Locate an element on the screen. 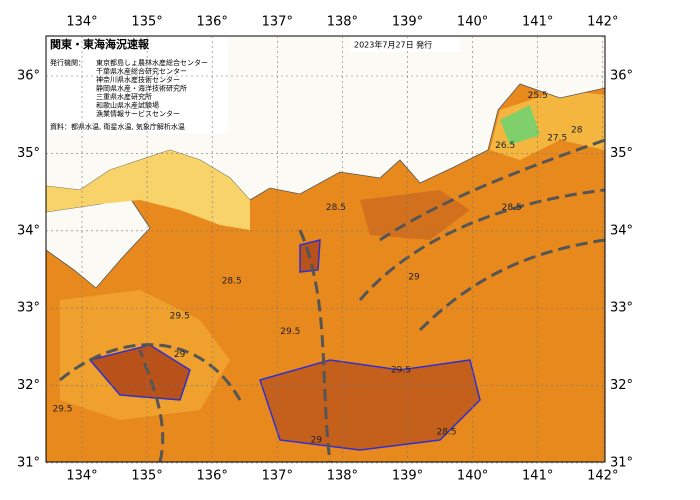 This screenshot has width=700, height=500. lat-label-right: 31° is located at coordinates (621, 463).